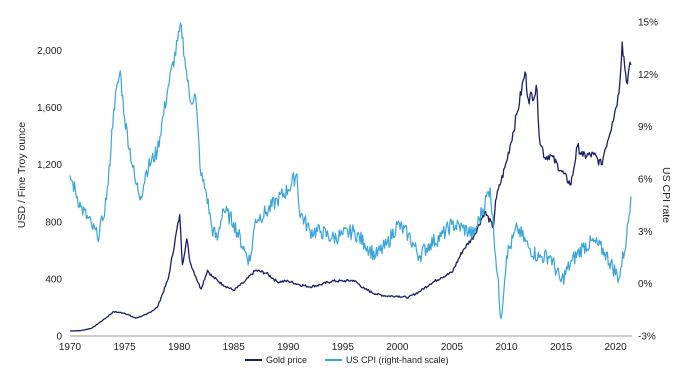 The height and width of the screenshot is (374, 673). I want to click on y-left-tick-label: 1,200, so click(49, 165).